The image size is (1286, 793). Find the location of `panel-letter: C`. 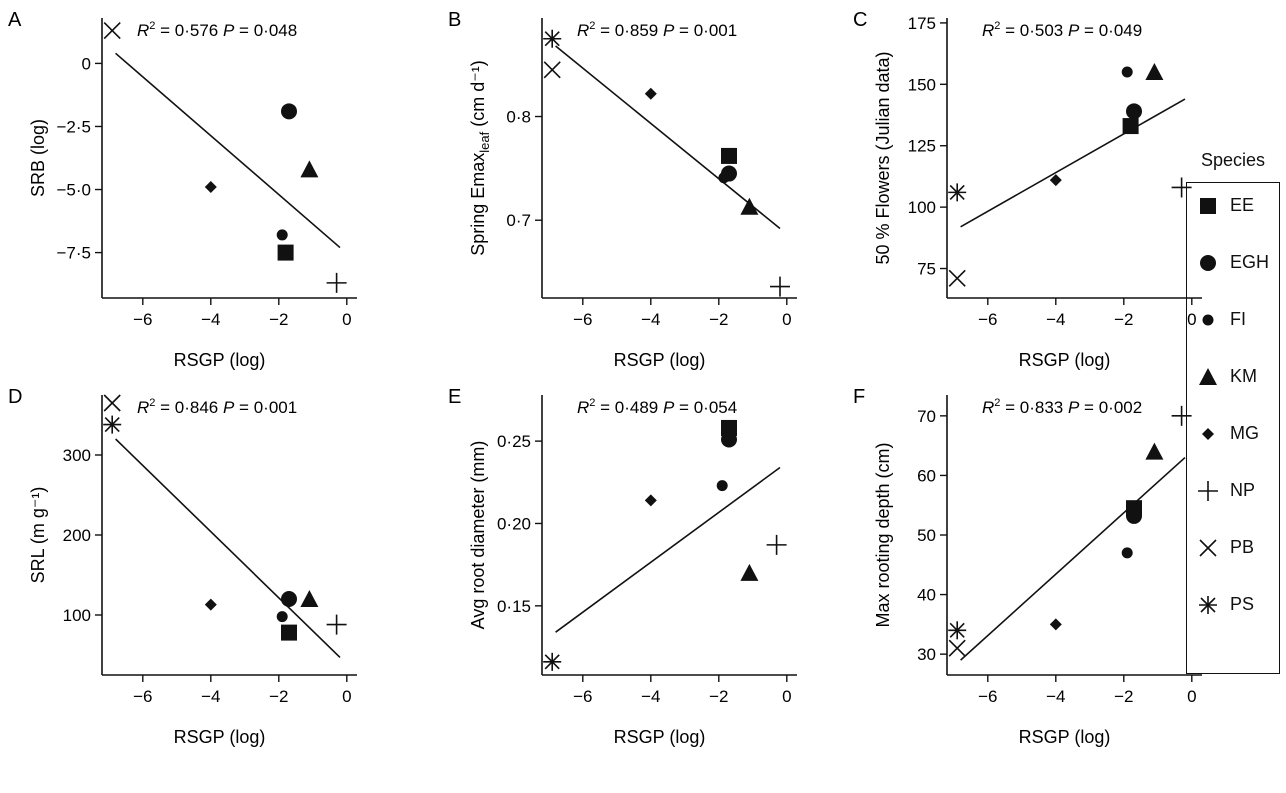

panel-letter: C is located at coordinates (860, 20).